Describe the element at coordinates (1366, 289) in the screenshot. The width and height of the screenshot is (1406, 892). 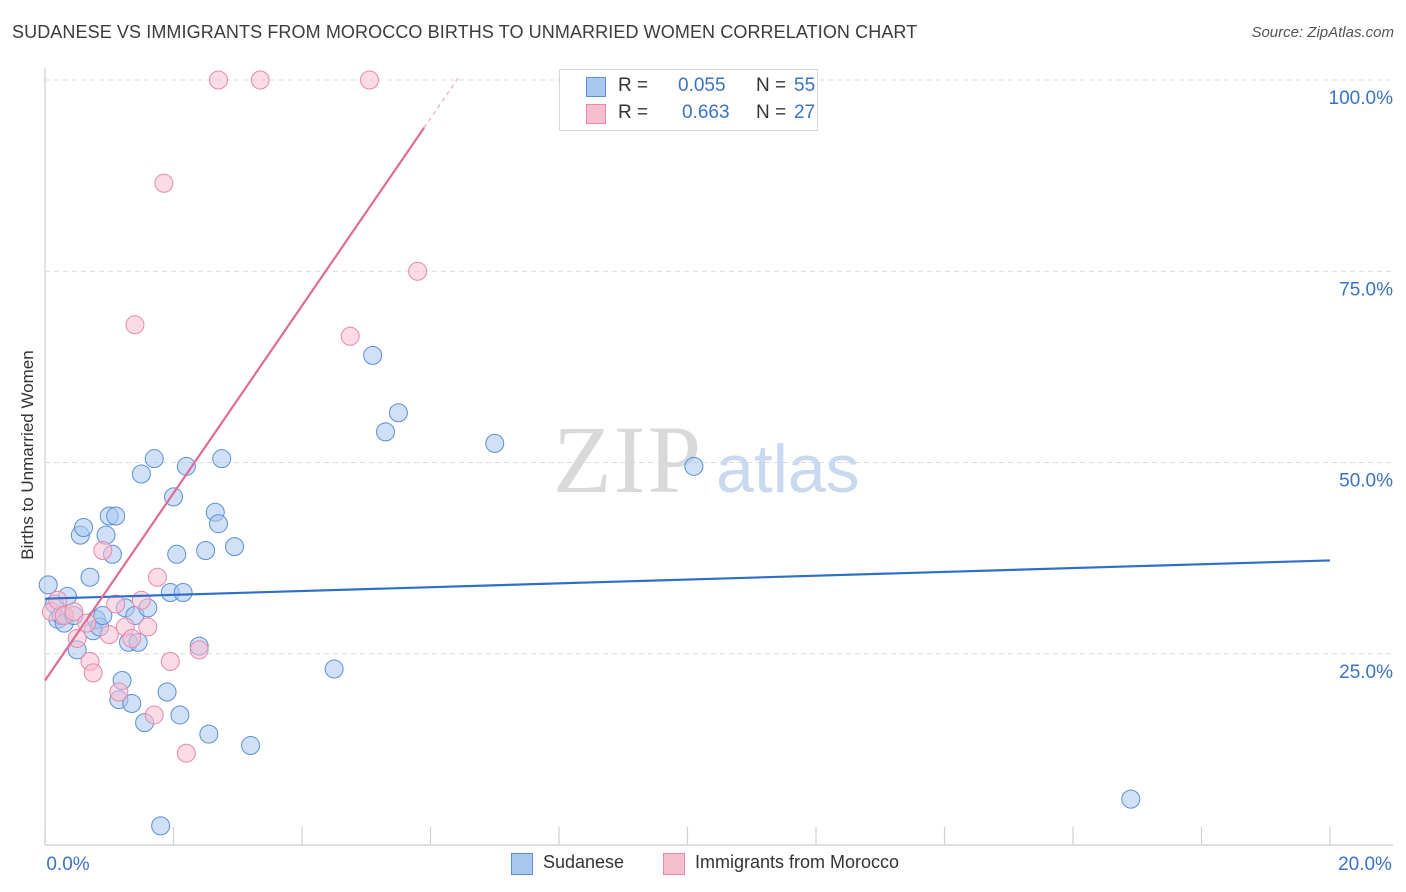
I see `y-tick-label: 75.0%` at that location.